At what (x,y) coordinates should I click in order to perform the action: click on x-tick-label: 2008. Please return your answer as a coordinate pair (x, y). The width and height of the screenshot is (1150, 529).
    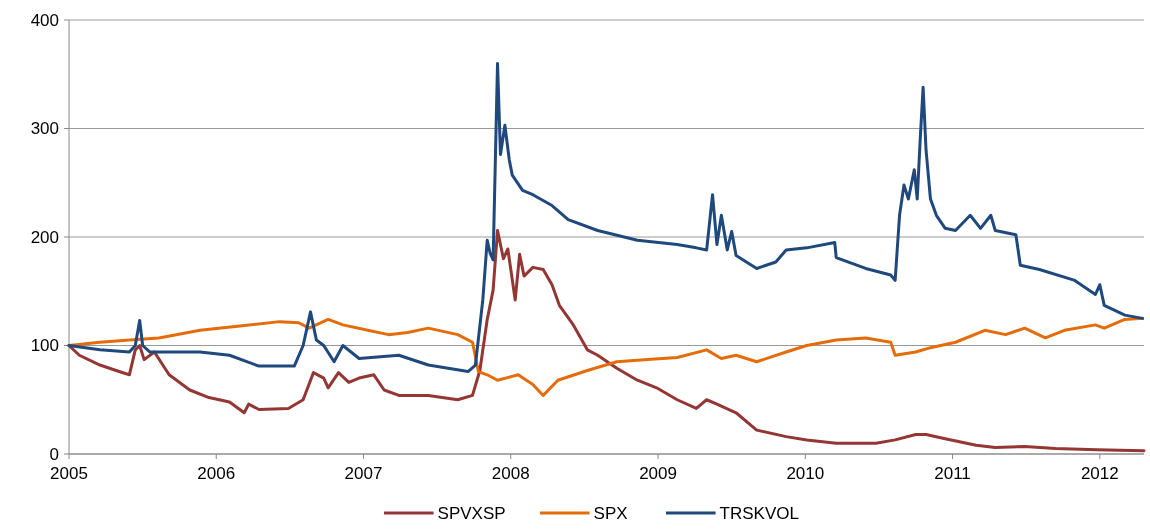
    Looking at the image, I should click on (510, 473).